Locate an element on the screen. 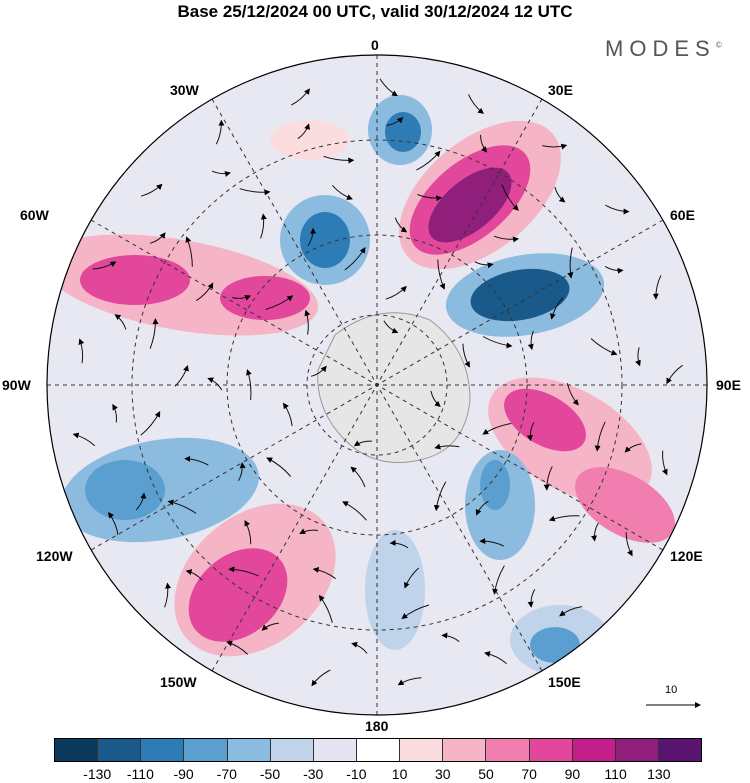 This screenshot has height=783, width=750. lon-label-150w: 150W is located at coordinates (178, 682).